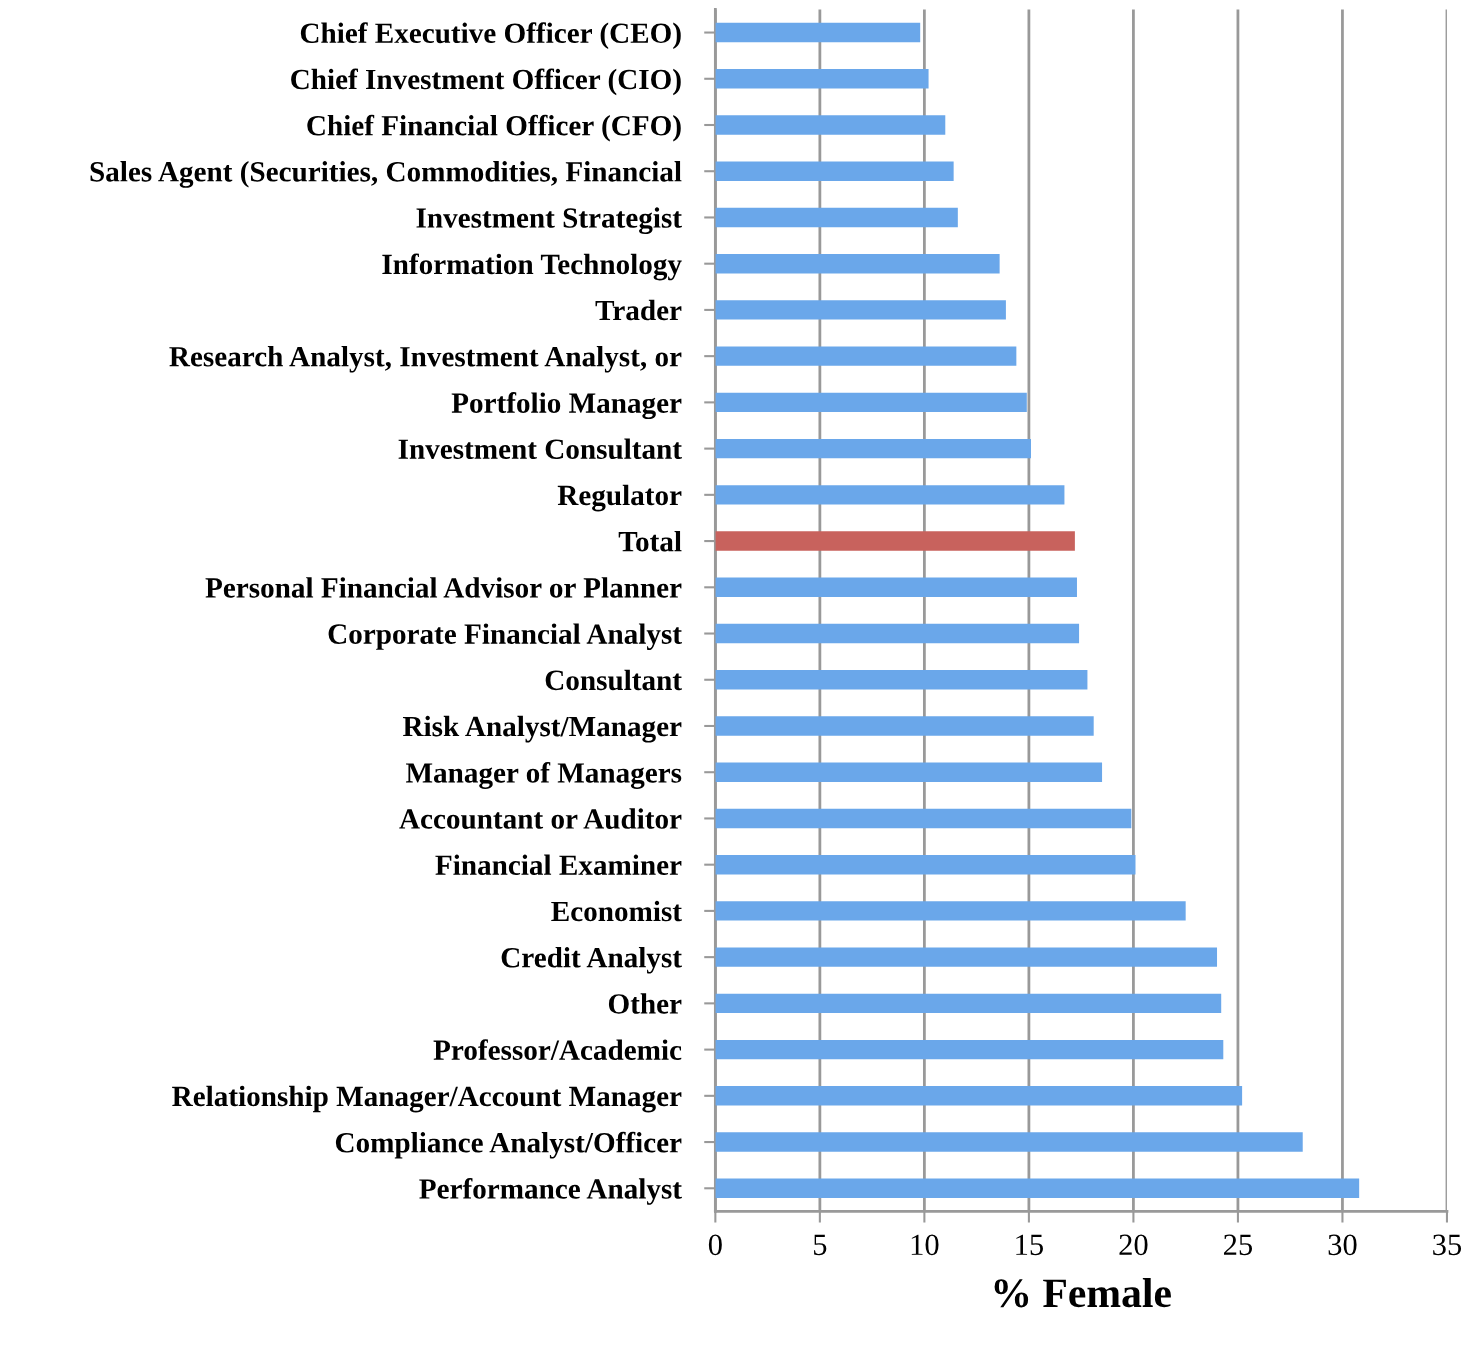  I want to click on y-tick-label: Personal Financial Advisor or Planner, so click(443, 587).